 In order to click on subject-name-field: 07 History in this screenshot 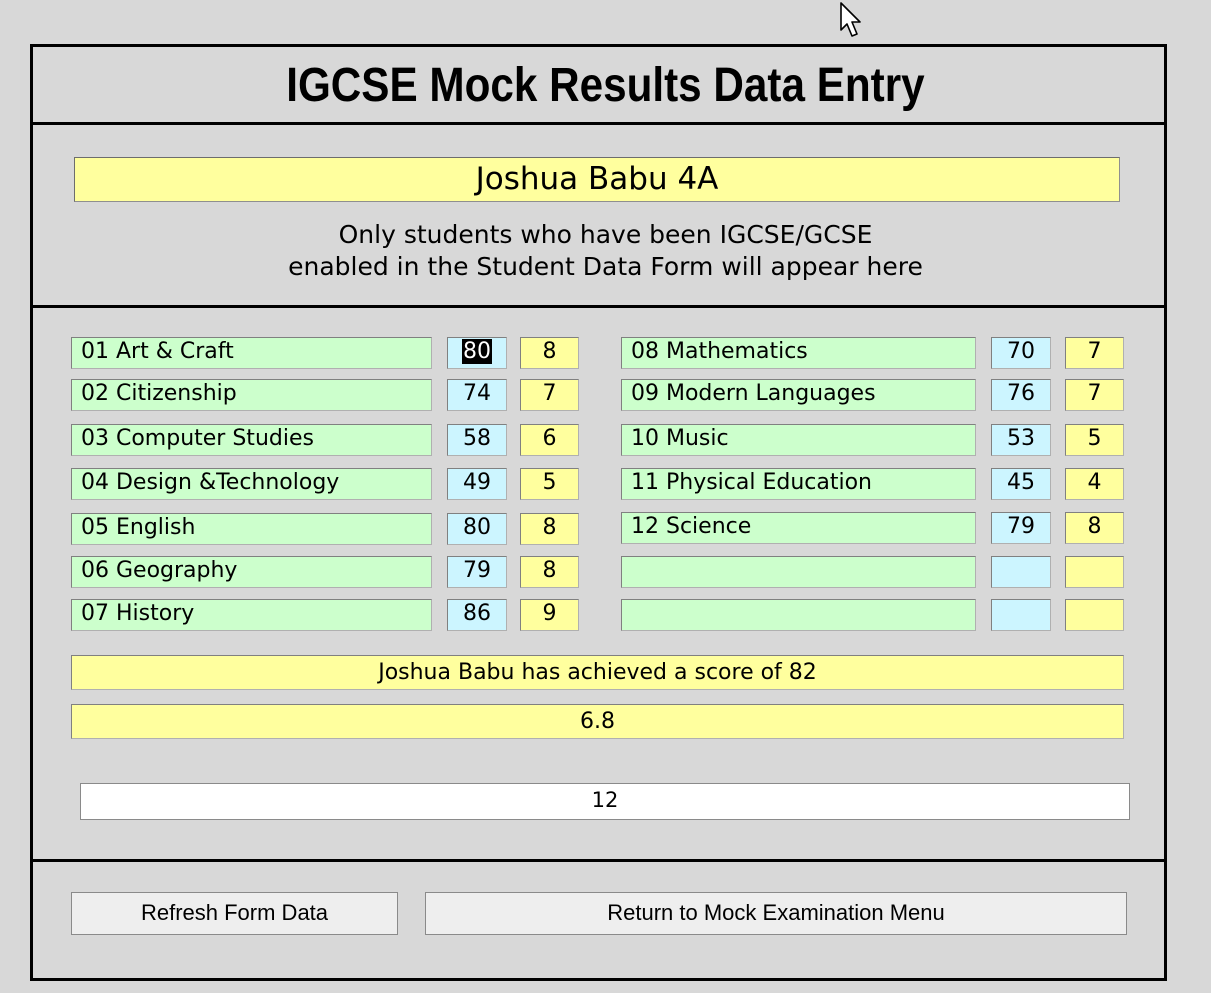, I will do `click(251, 615)`.